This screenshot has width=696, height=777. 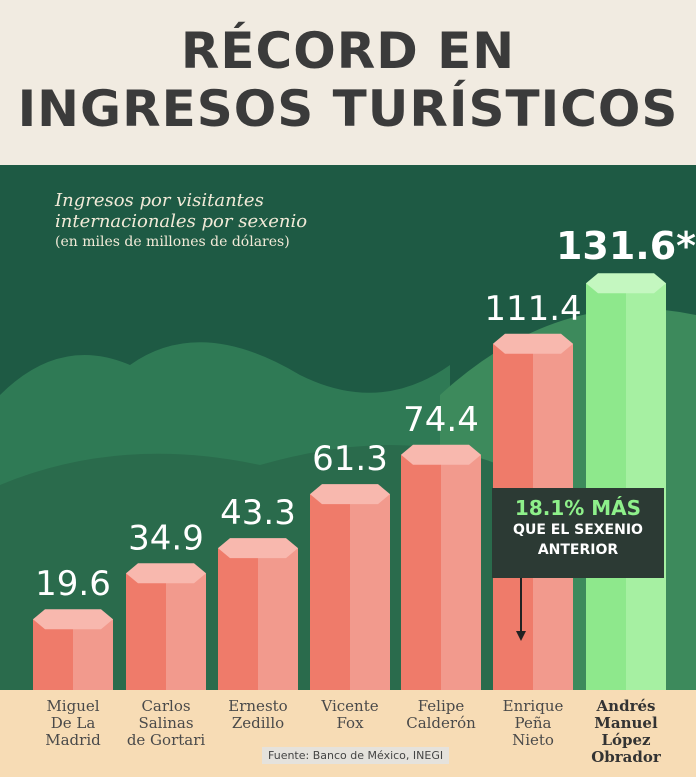 What do you see at coordinates (166, 538) in the screenshot?
I see `value-label-1: 34.9` at bounding box center [166, 538].